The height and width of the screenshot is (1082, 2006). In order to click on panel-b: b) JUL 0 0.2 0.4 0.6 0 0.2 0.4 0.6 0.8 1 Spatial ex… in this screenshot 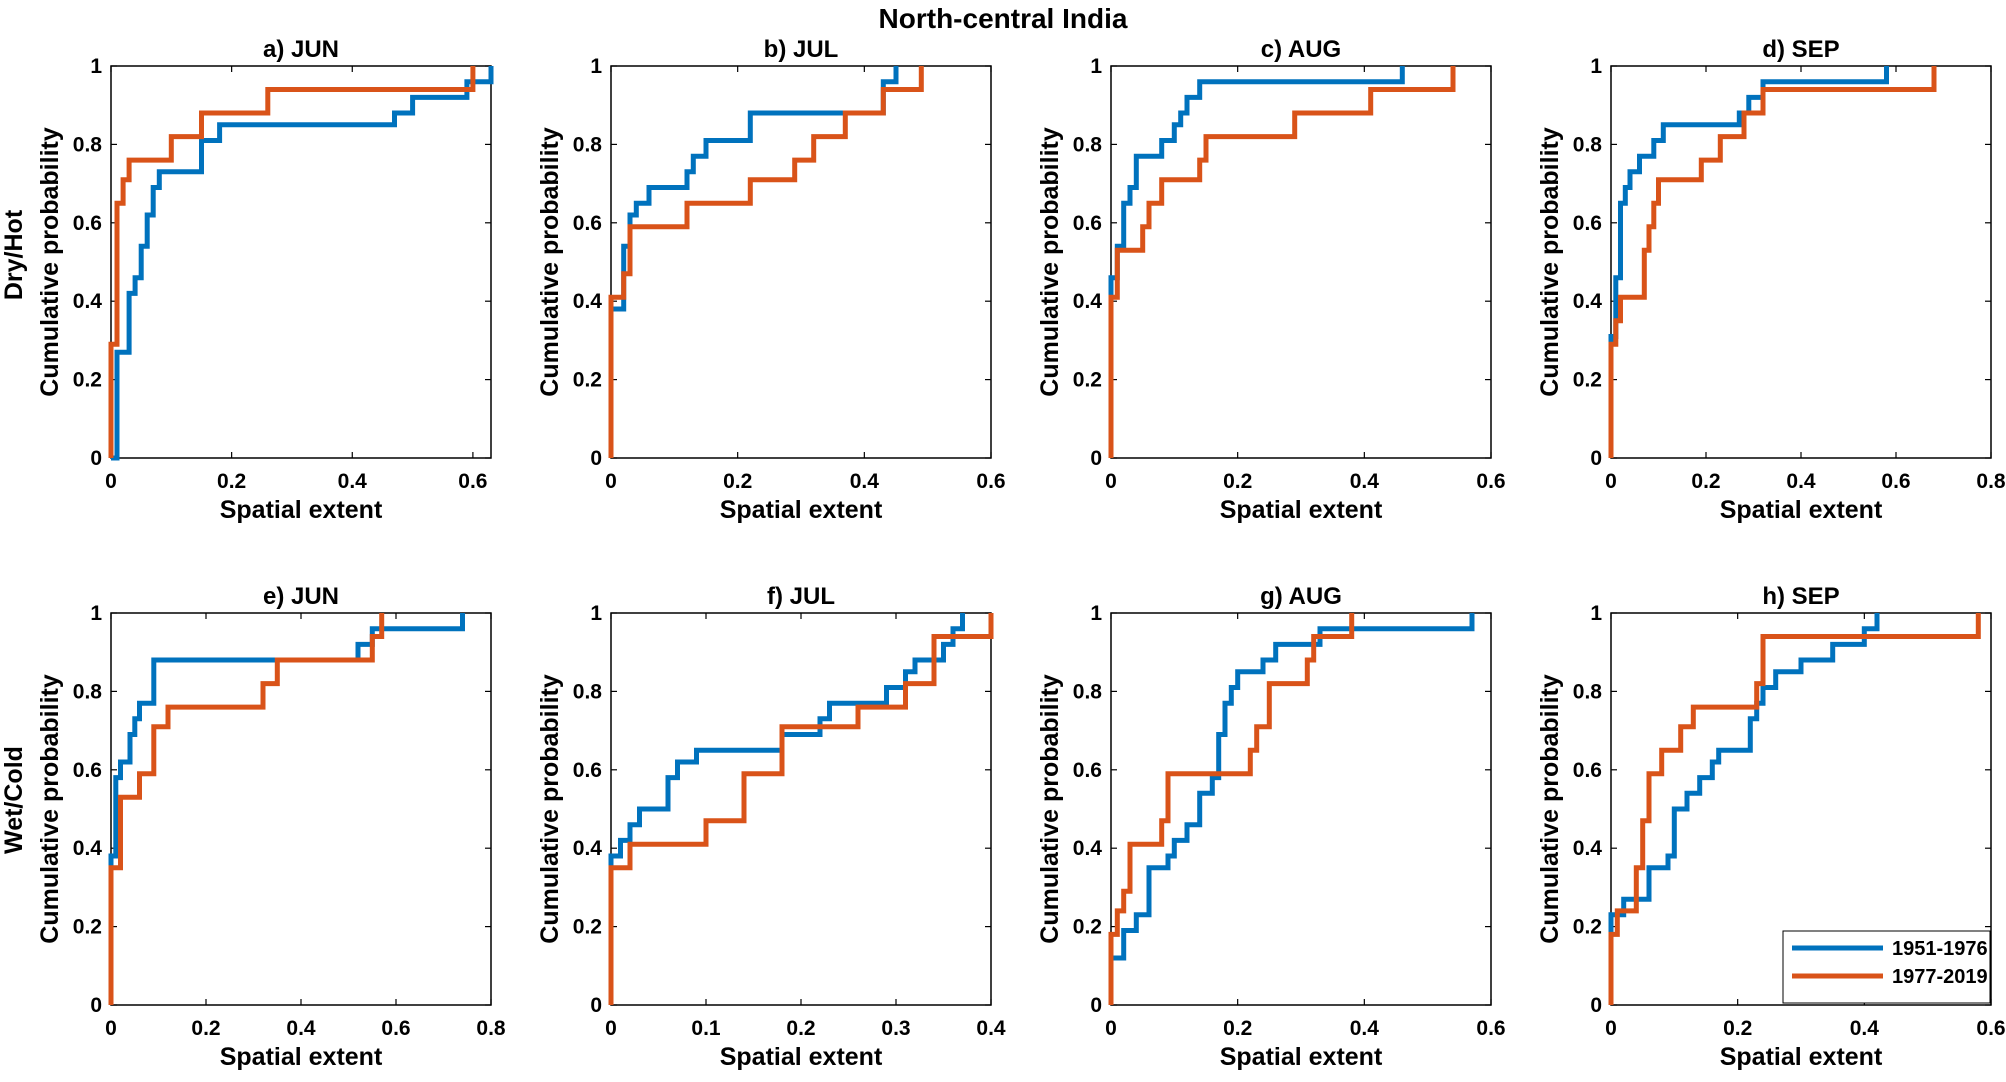, I will do `click(771, 280)`.